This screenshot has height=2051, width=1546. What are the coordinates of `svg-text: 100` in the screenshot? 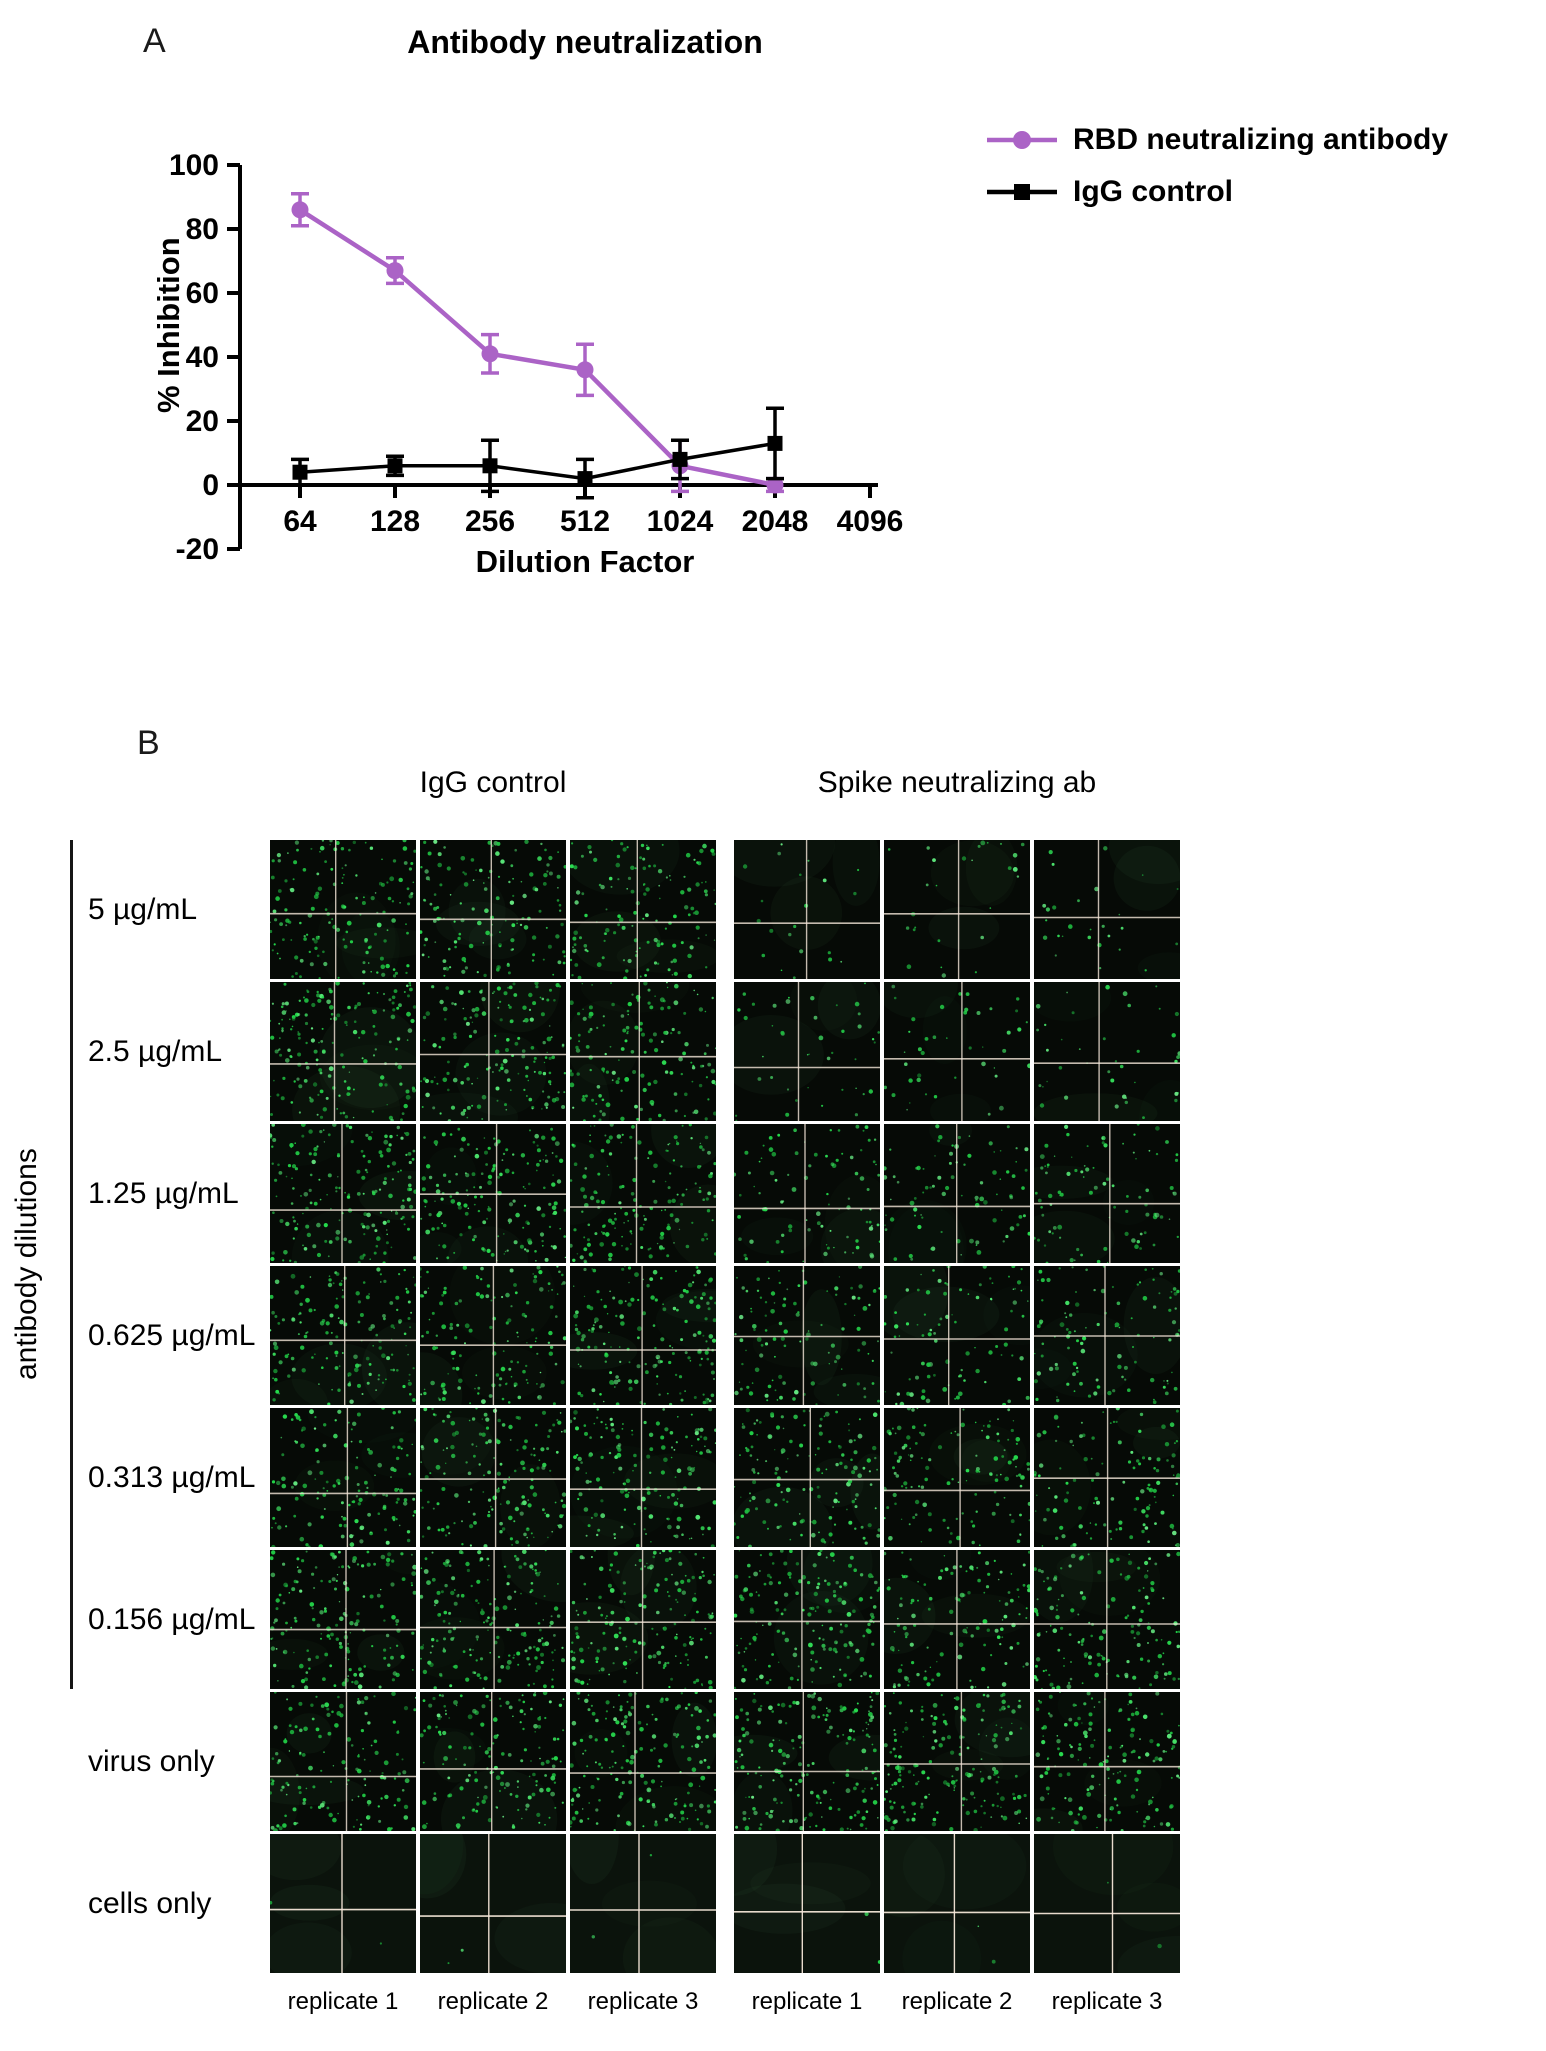 It's located at (194, 165).